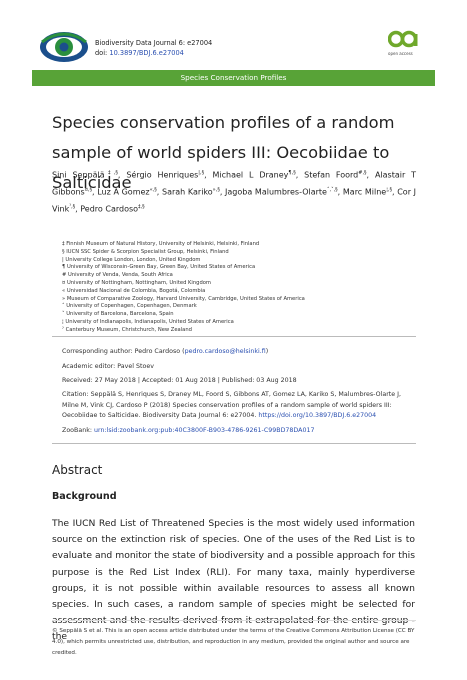 The width and height of the screenshot is (467, 680). Describe the element at coordinates (123, 192) in the screenshot. I see `author-name: Luz A Gomez` at that location.